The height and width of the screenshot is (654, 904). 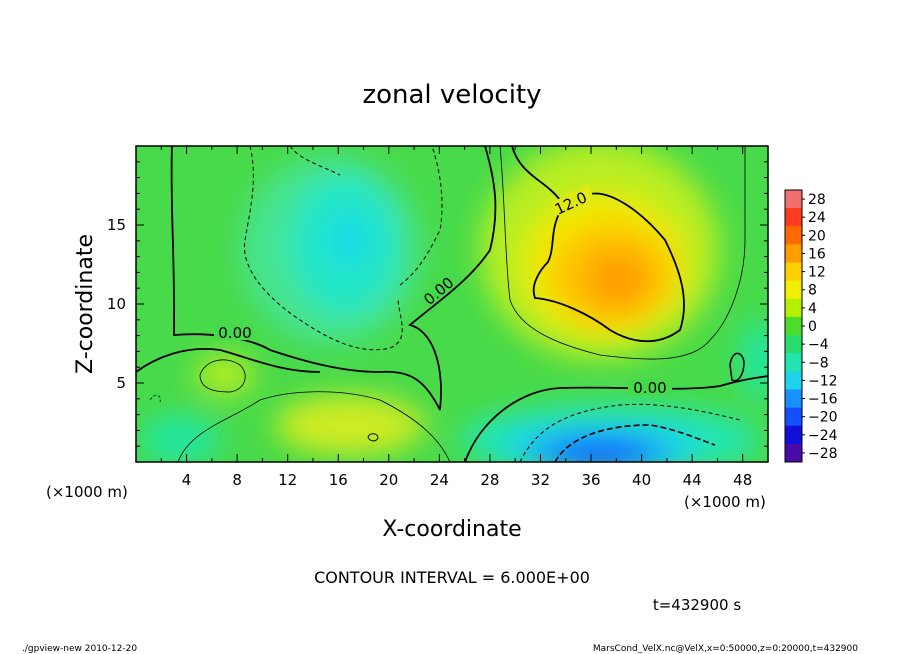 I want to click on colorbar-label: −28, so click(x=823, y=454).